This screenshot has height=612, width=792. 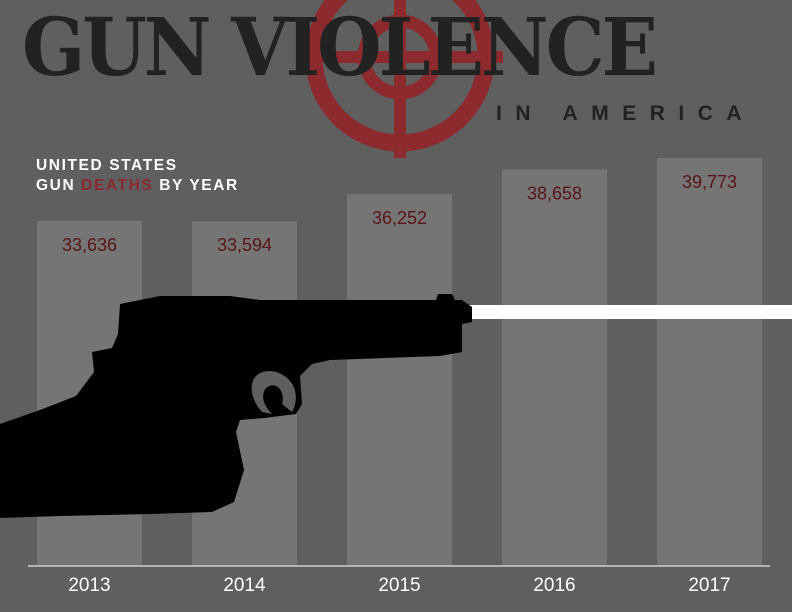 I want to click on bar-2017, so click(x=709, y=361).